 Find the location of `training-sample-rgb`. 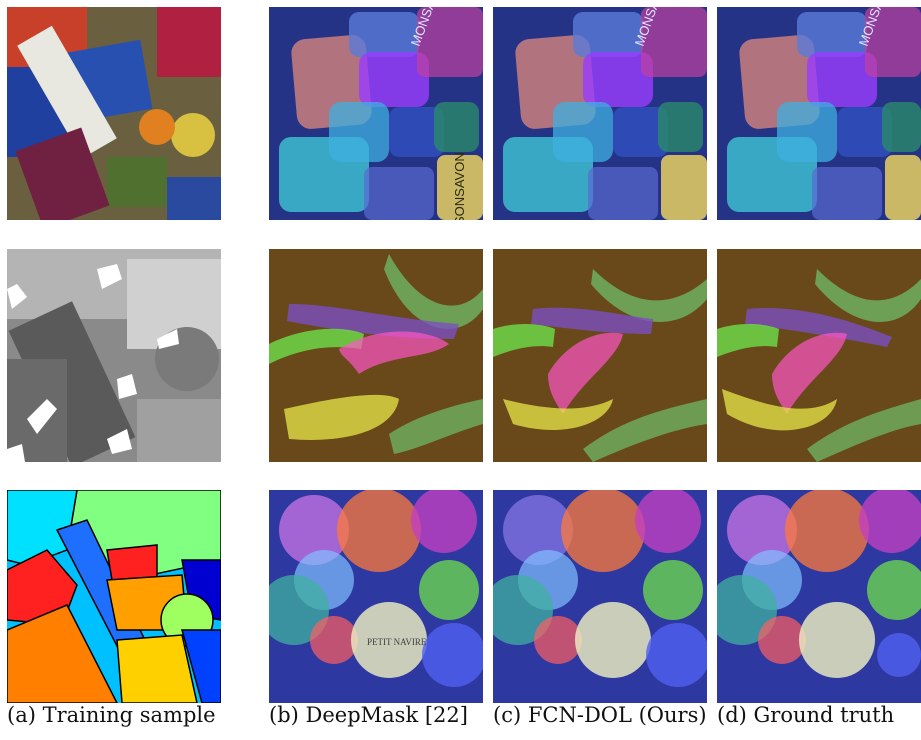

training-sample-rgb is located at coordinates (114, 113).